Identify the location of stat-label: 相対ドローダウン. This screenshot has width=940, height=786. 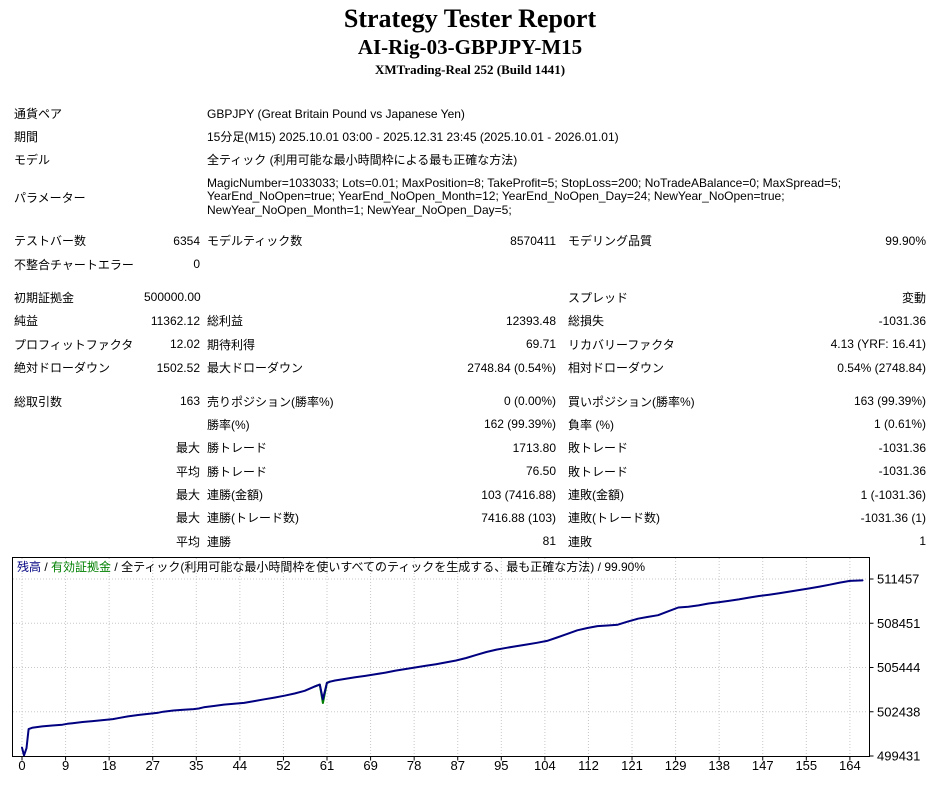
(616, 368).